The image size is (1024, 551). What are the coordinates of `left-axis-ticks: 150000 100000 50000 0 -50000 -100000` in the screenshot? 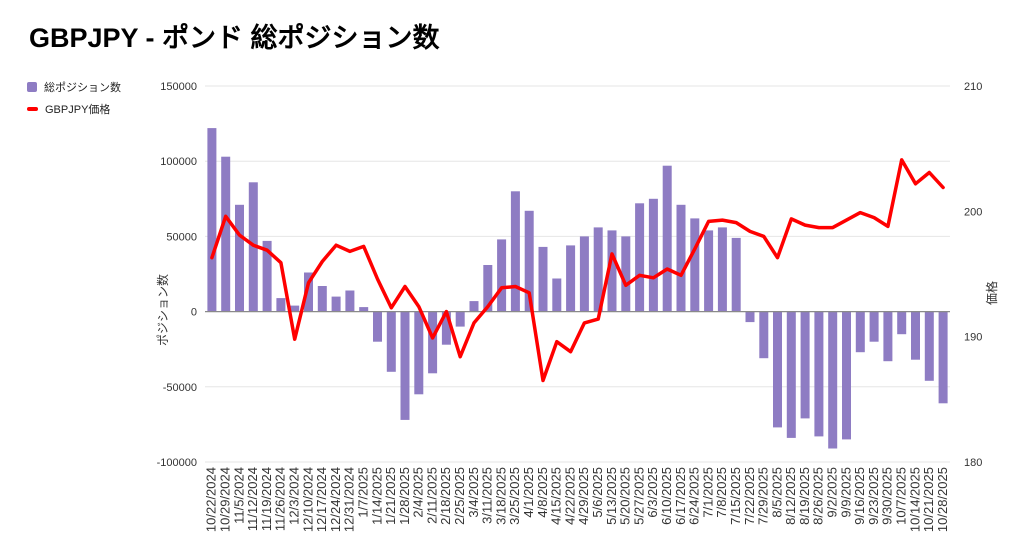 It's located at (177, 275).